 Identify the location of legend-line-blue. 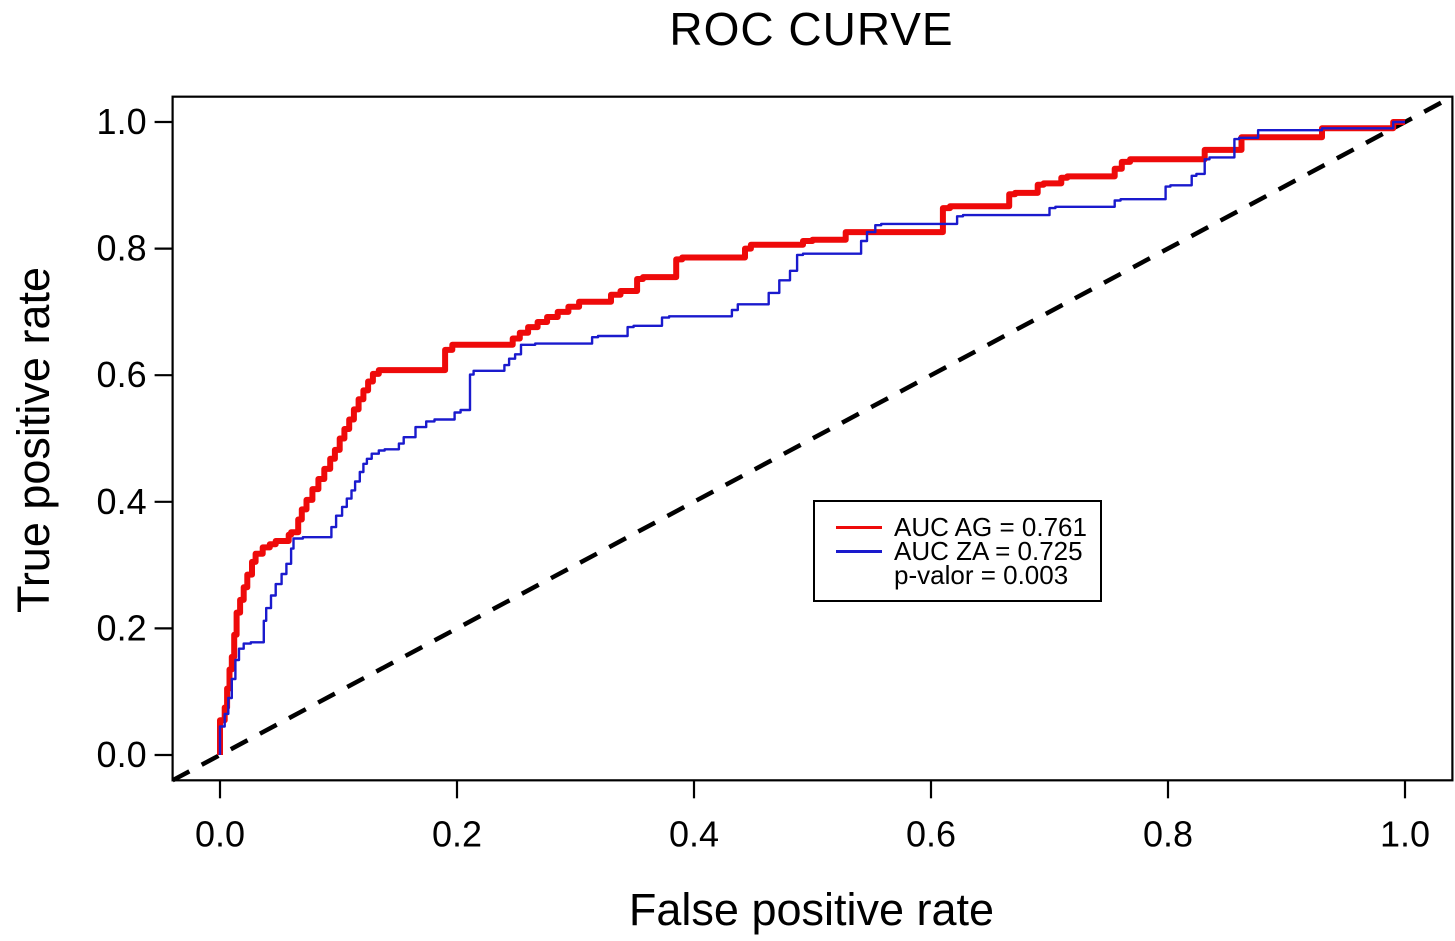
(859, 551).